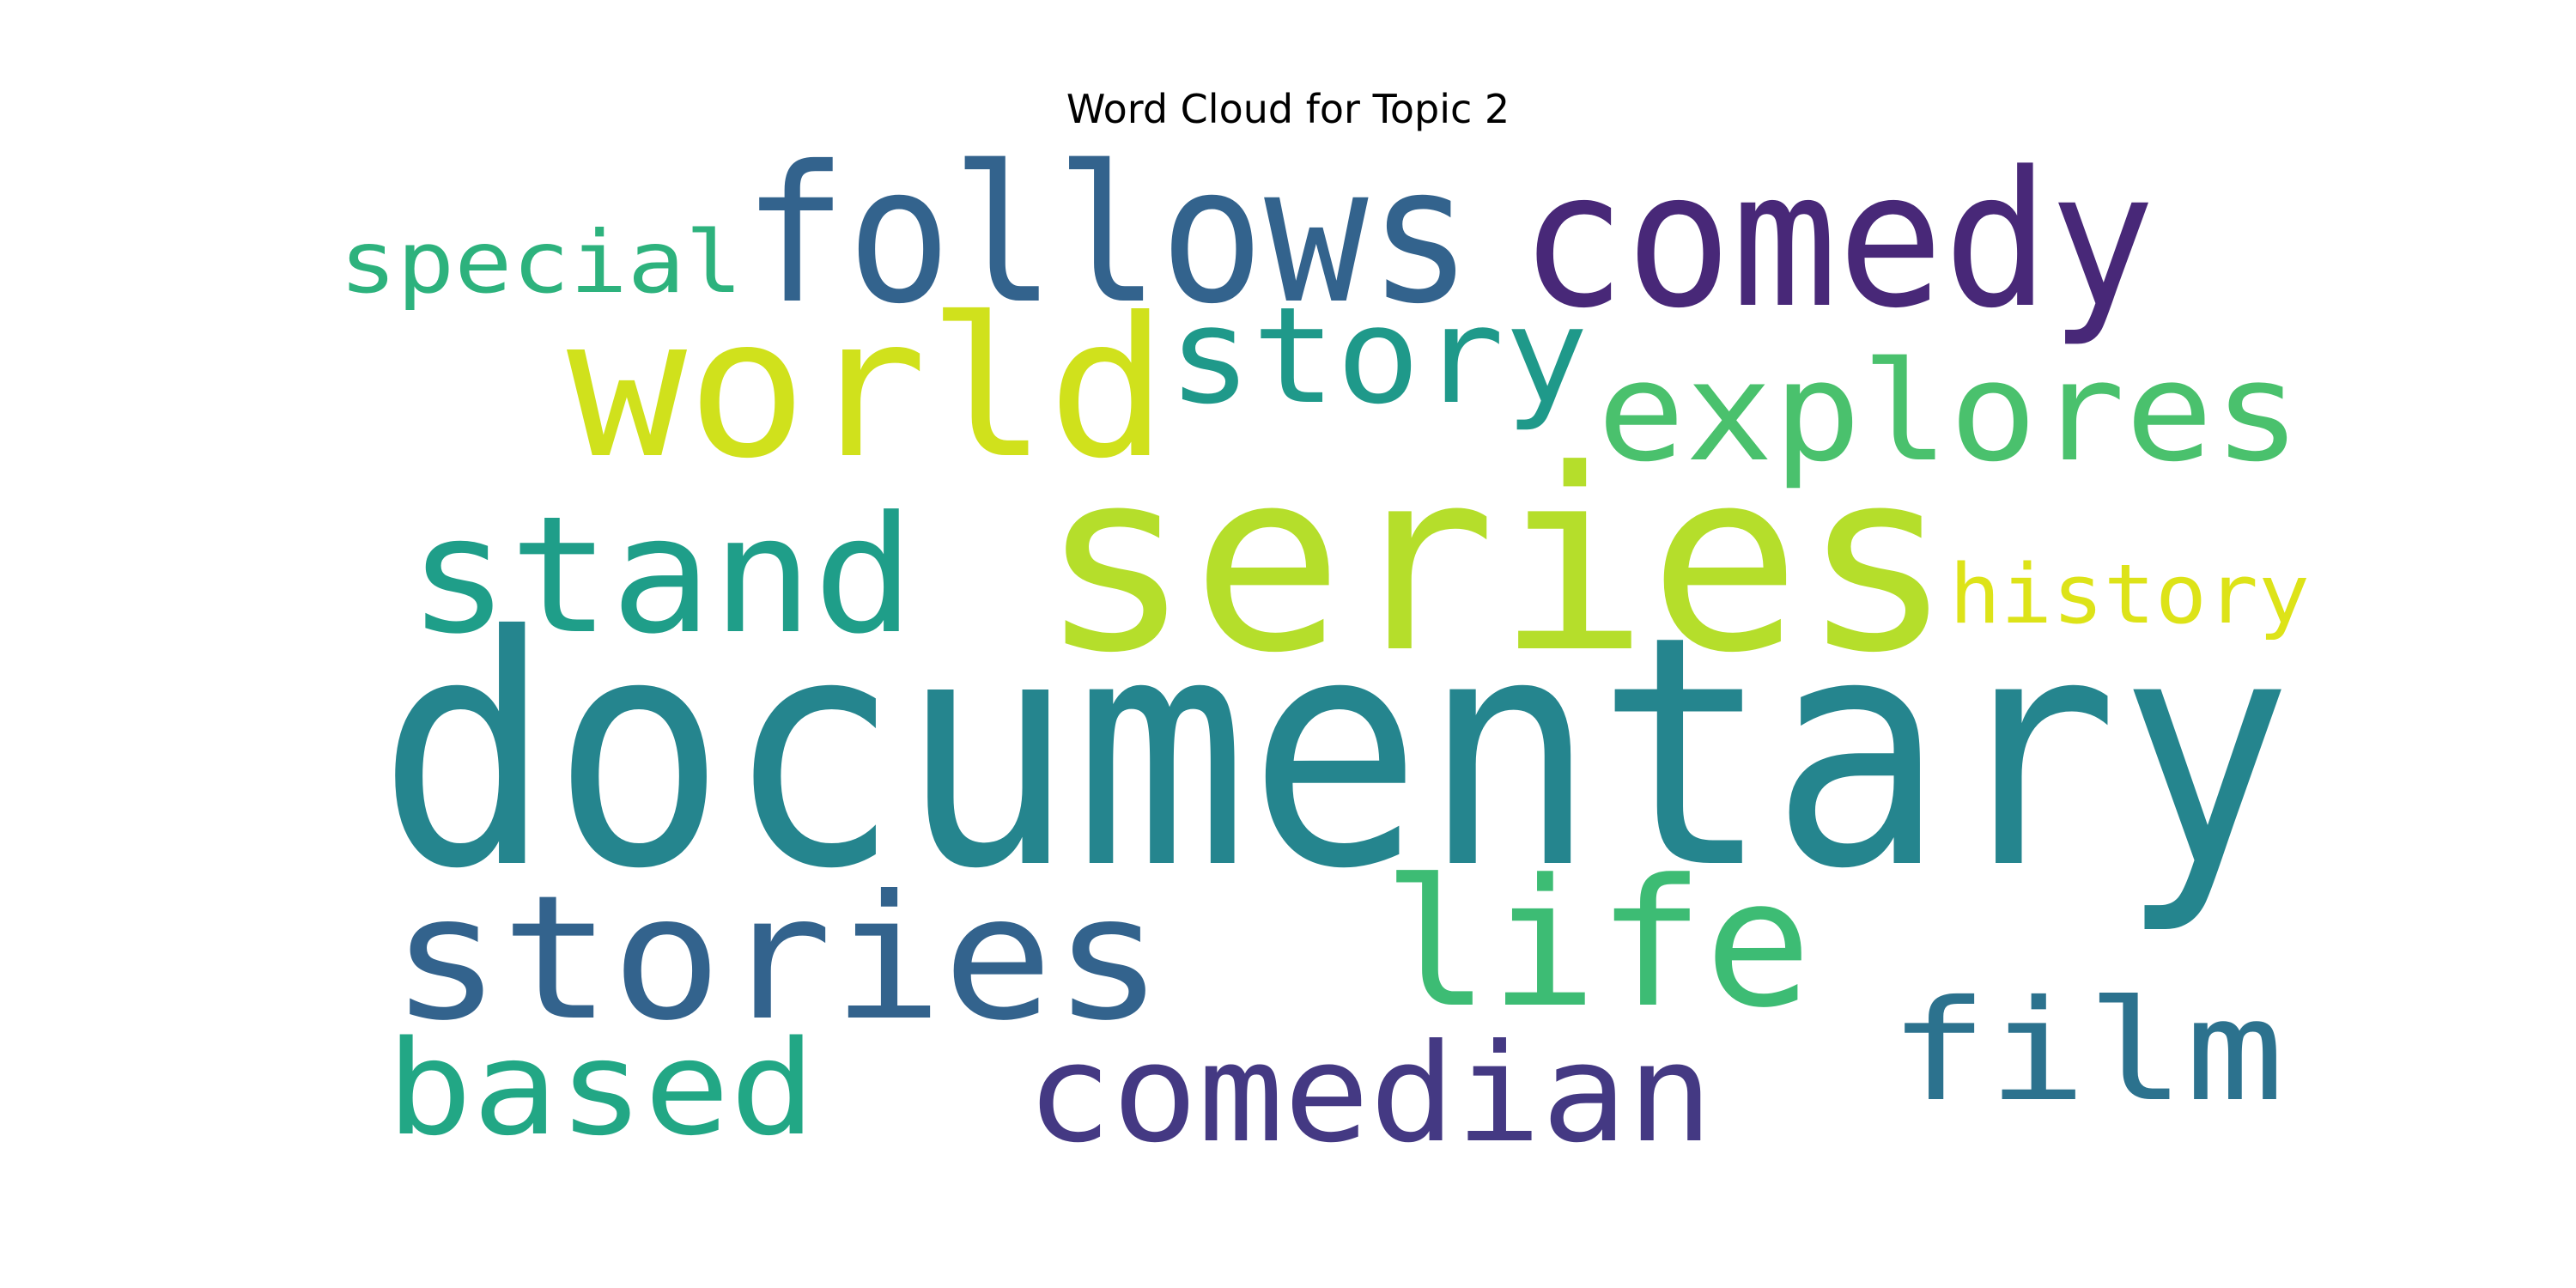 The width and height of the screenshot is (2576, 1288). Describe the element at coordinates (1496, 562) in the screenshot. I see `word-series: series` at that location.